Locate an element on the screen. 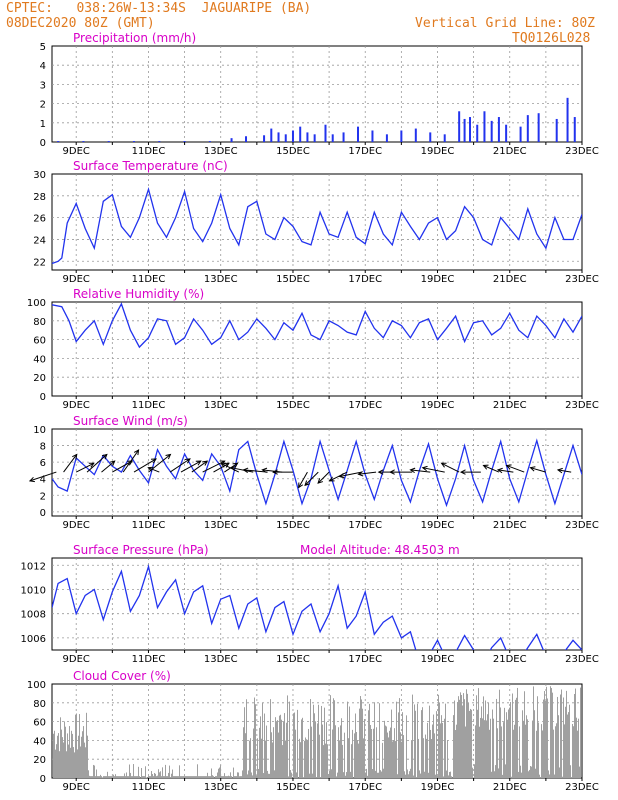  surface-pressure-hpa-xtick-label: 21DEC is located at coordinates (510, 659).